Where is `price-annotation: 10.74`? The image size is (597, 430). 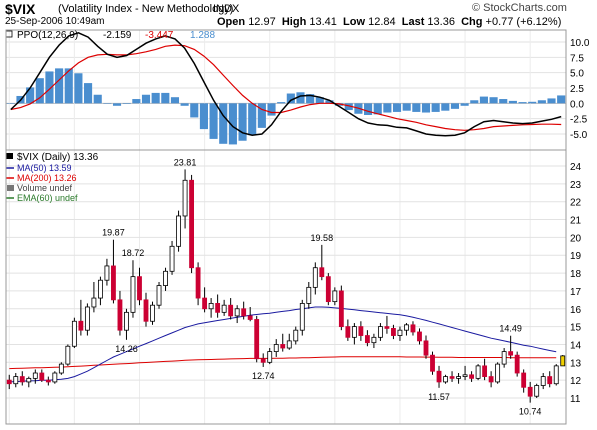 price-annotation: 10.74 is located at coordinates (530, 412).